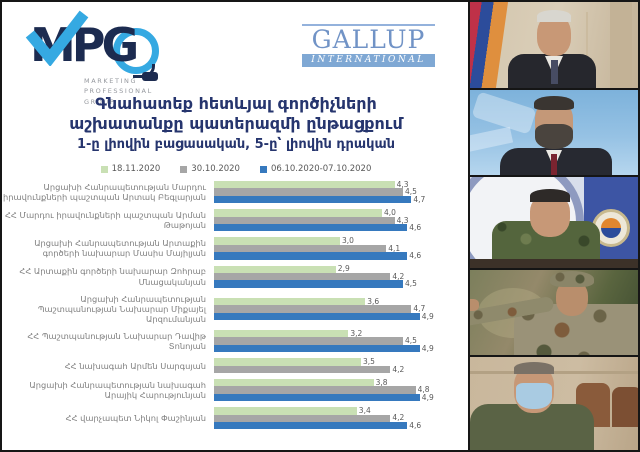 The image size is (640, 452). I want to click on gallup-name: GALLUP, so click(368, 38).